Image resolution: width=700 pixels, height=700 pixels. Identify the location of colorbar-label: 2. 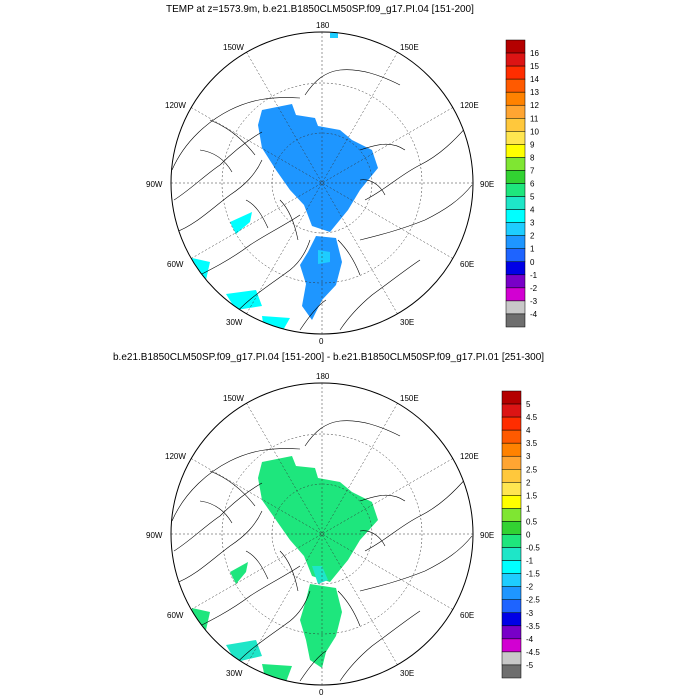
(532, 236).